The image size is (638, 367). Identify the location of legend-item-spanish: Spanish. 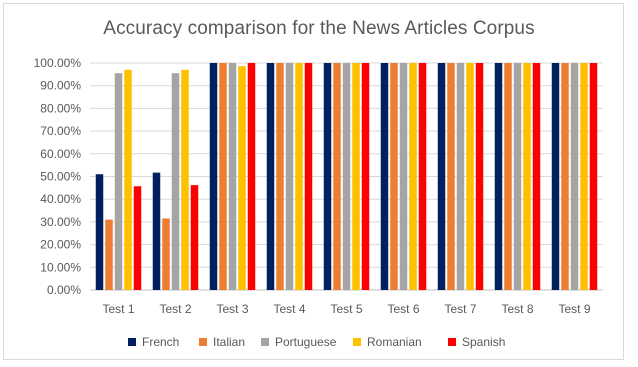
(476, 342).